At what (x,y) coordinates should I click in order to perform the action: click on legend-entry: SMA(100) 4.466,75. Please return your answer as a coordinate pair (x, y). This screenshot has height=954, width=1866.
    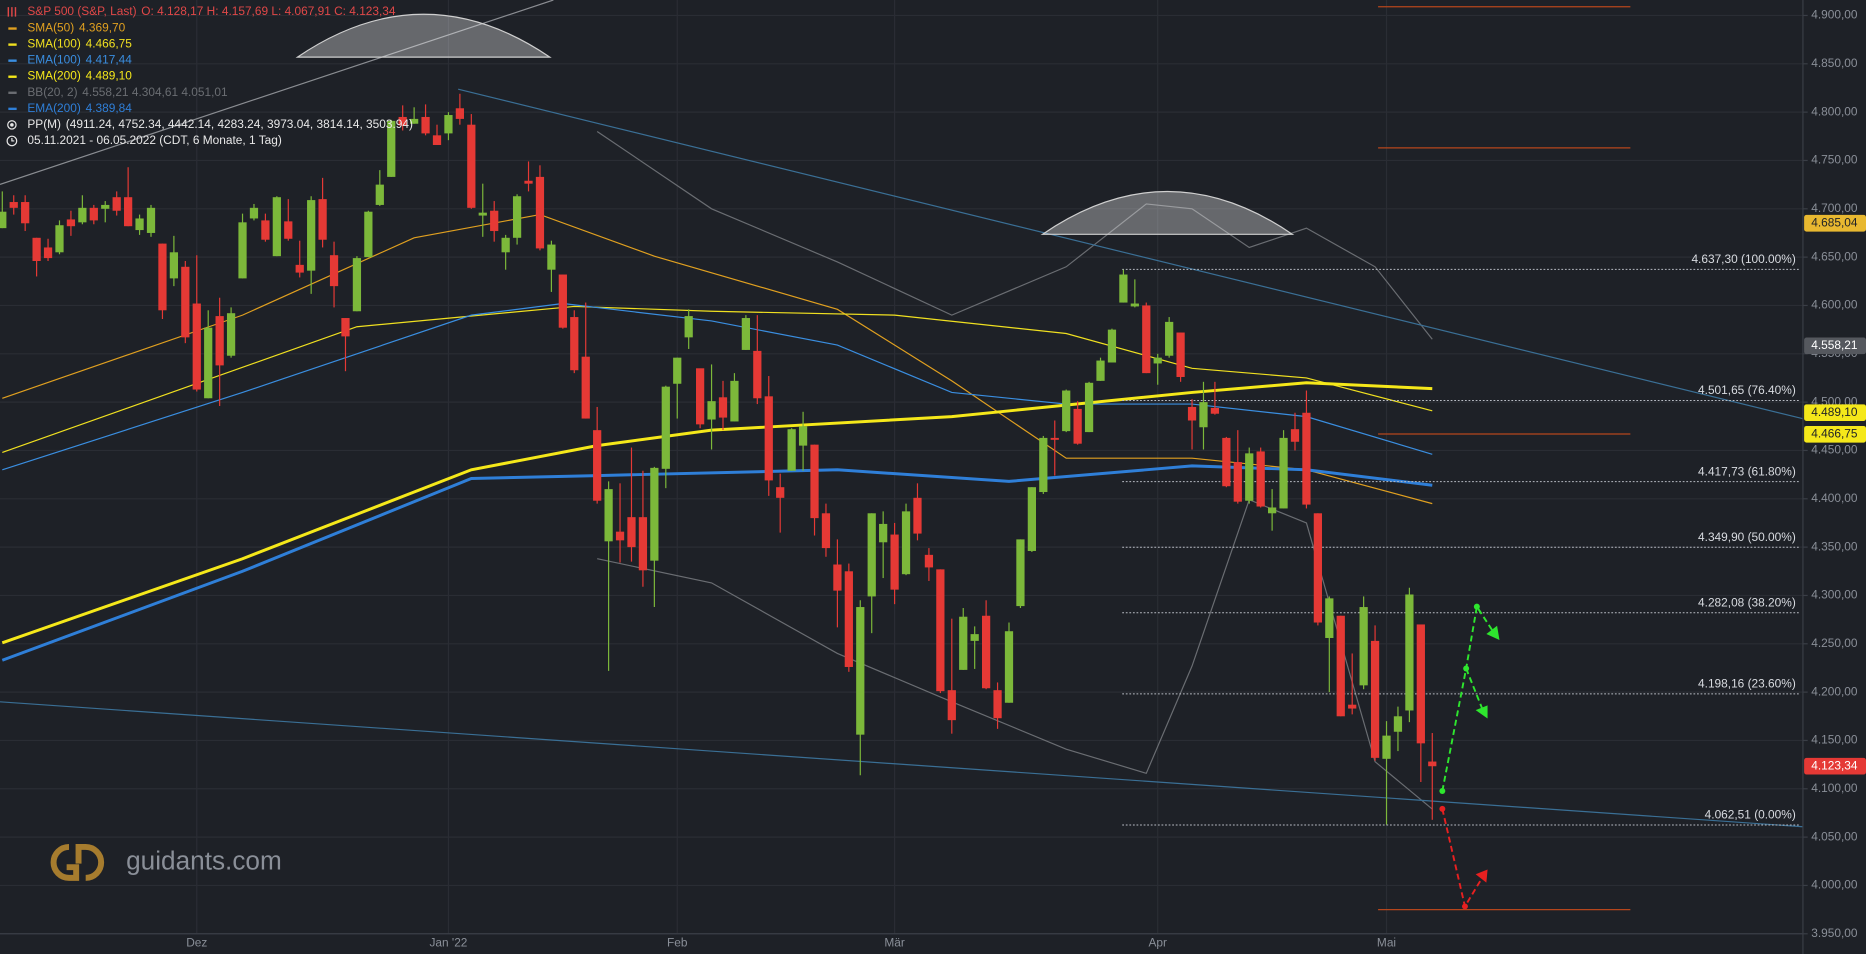
    Looking at the image, I should click on (79, 44).